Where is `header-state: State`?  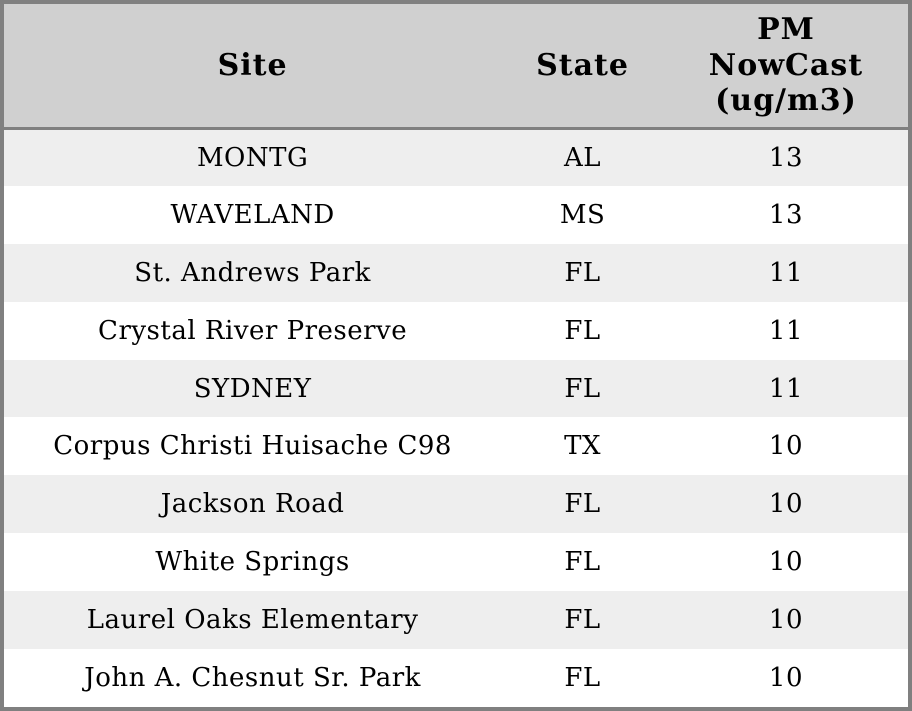 header-state: State is located at coordinates (582, 67).